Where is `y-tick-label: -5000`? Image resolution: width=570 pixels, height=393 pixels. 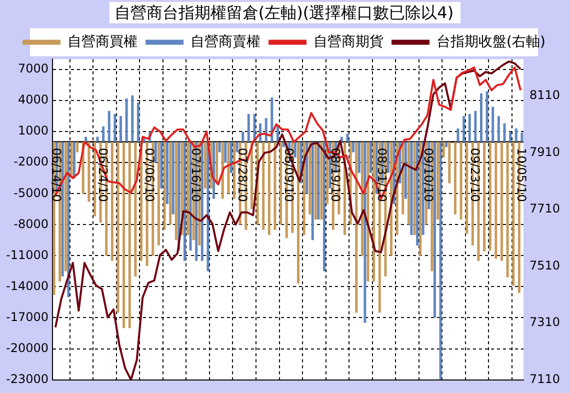
y-tick-label: -5000 is located at coordinates (31, 193).